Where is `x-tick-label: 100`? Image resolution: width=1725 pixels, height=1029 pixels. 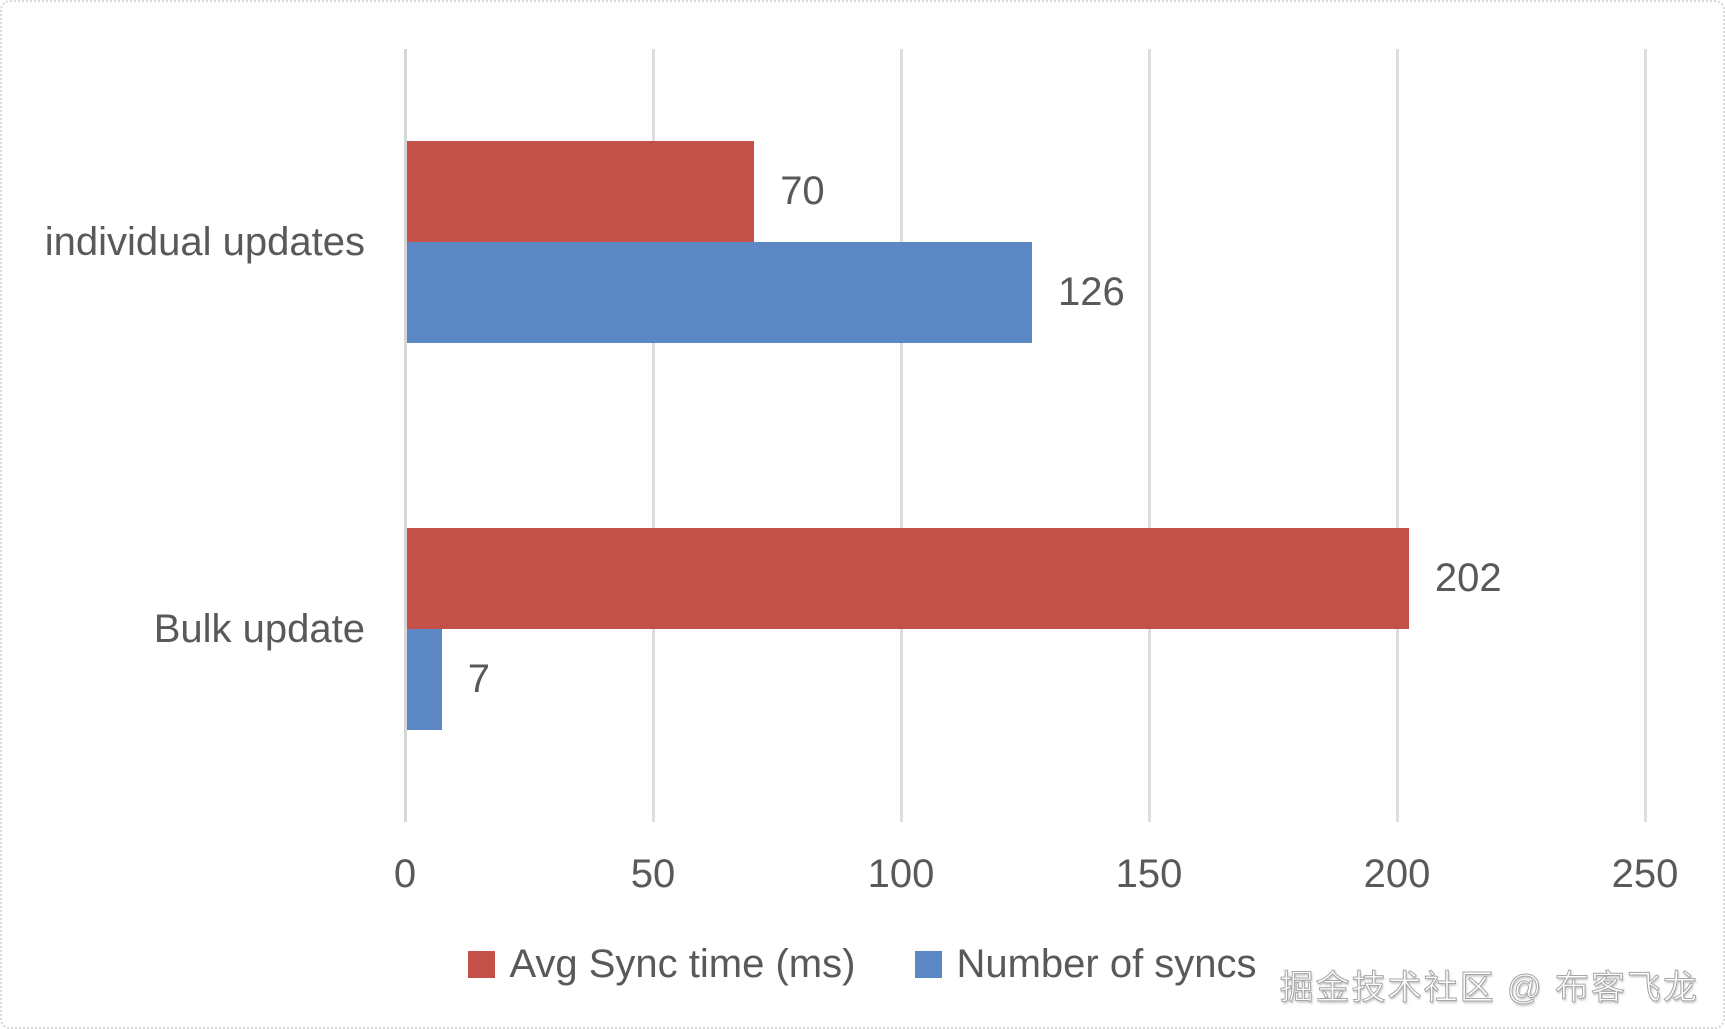
x-tick-label: 100 is located at coordinates (901, 874).